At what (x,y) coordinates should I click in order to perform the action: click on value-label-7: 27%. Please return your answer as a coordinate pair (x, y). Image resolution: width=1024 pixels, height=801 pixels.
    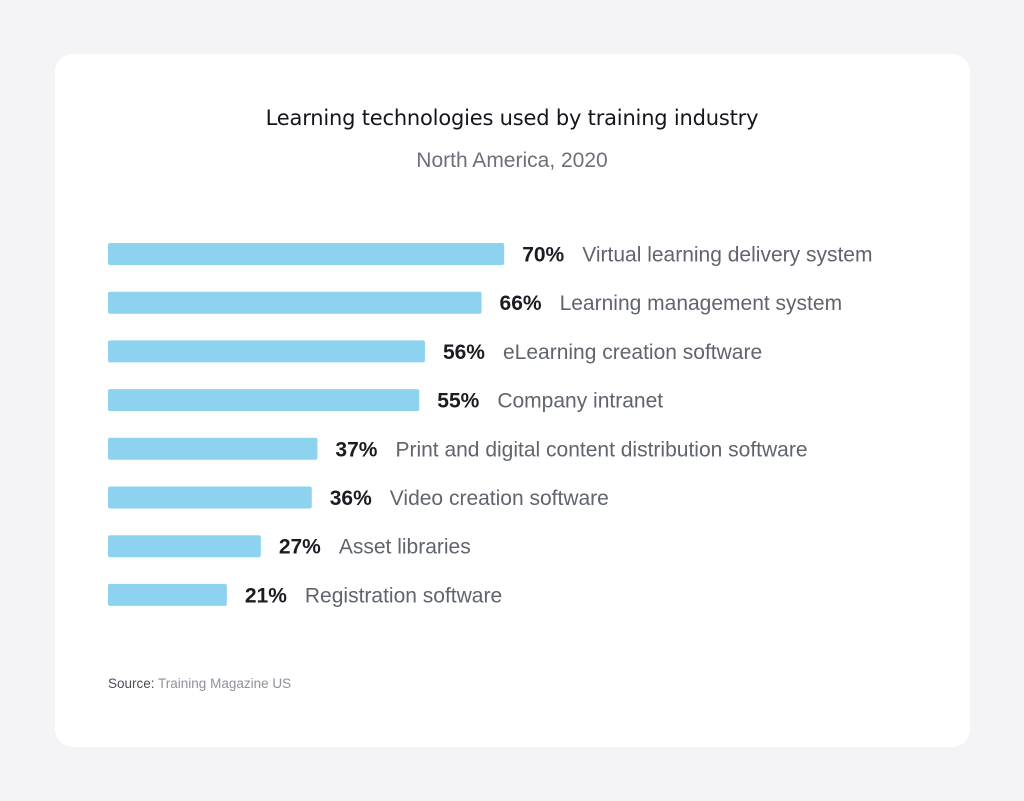
    Looking at the image, I should click on (300, 547).